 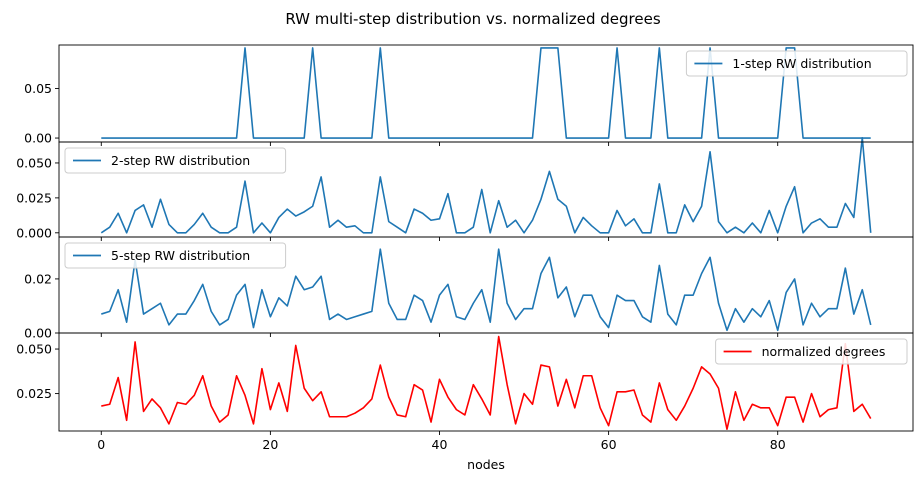 What do you see at coordinates (38, 88) in the screenshot?
I see `y-tick-label: 0.05` at bounding box center [38, 88].